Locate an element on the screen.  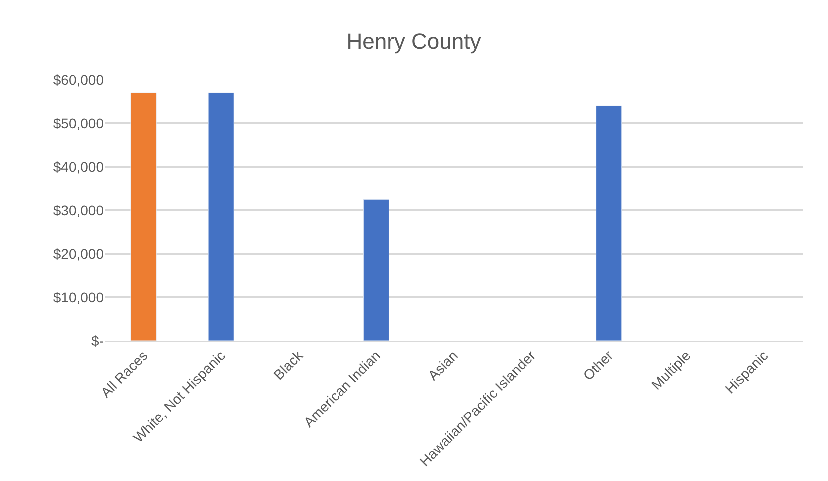
chart-title: Henry County is located at coordinates (414, 41).